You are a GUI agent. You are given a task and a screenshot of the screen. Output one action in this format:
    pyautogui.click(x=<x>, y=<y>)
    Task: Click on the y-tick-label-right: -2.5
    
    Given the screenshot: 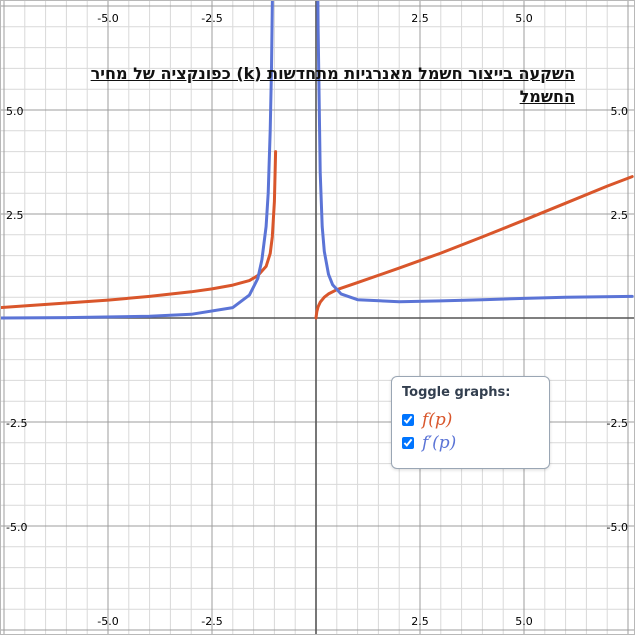 What is the action you would take?
    pyautogui.click(x=617, y=423)
    